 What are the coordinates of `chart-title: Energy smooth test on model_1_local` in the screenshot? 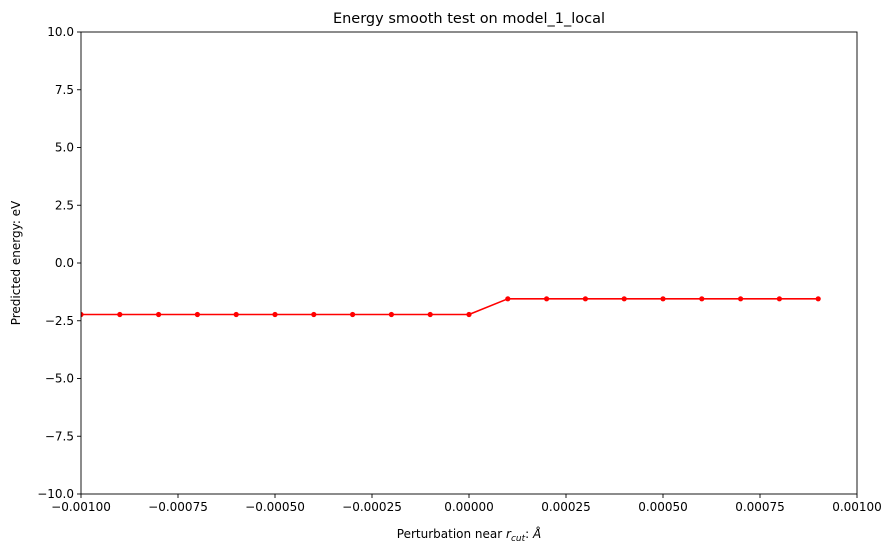 It's located at (469, 19).